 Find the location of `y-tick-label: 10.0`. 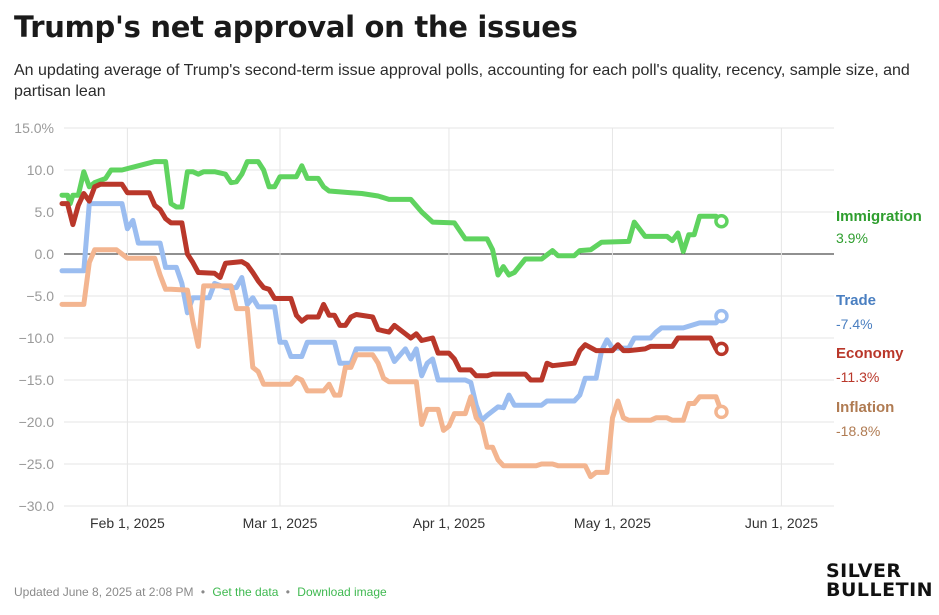

y-tick-label: 10.0 is located at coordinates (40, 170).